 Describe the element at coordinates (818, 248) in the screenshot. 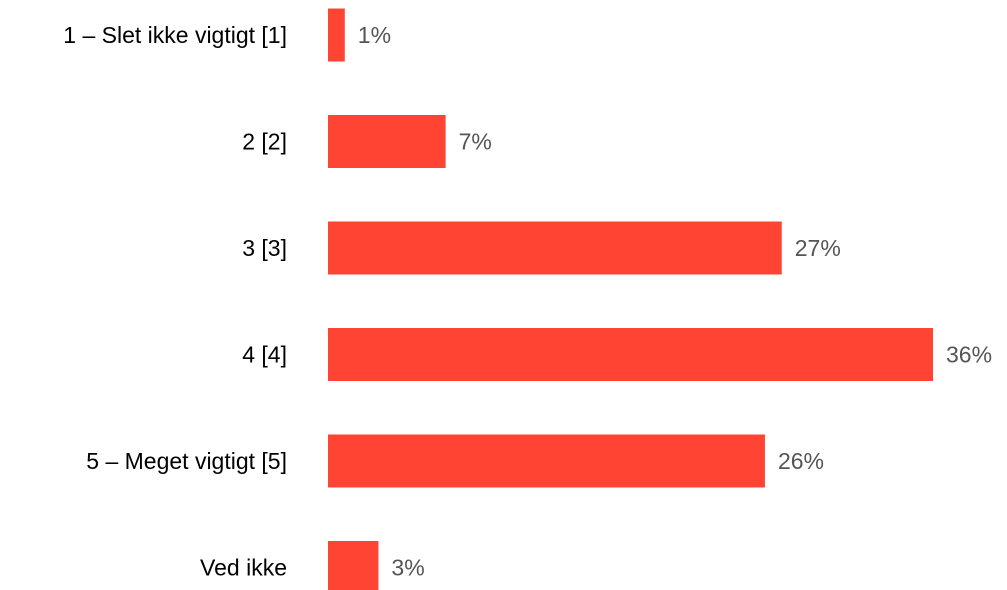

I see `value-label: 27%` at that location.